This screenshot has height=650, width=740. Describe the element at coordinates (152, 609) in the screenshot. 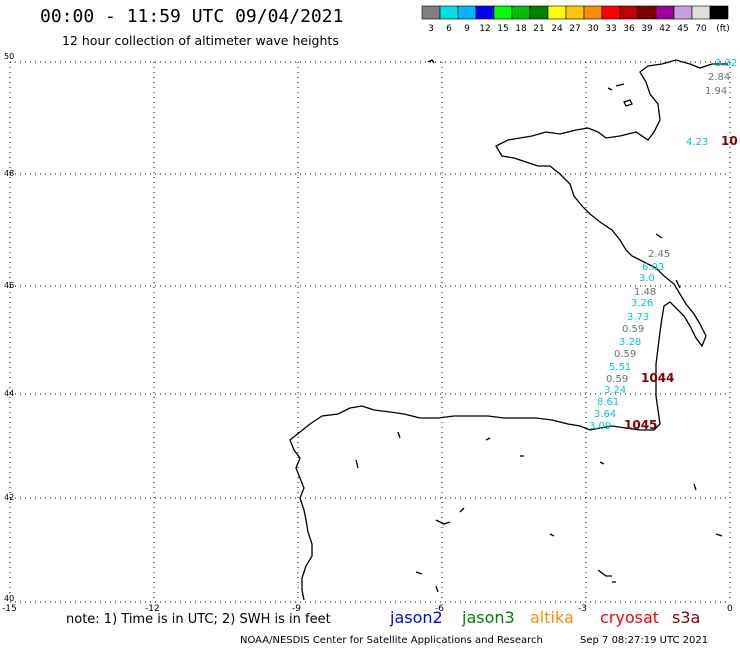

I see `x-tick-label: -12` at that location.